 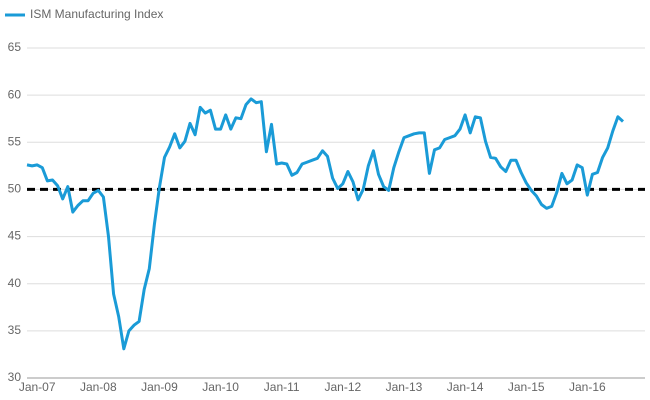 What do you see at coordinates (404, 387) in the screenshot?
I see `x-tick-label: Jan-13` at bounding box center [404, 387].